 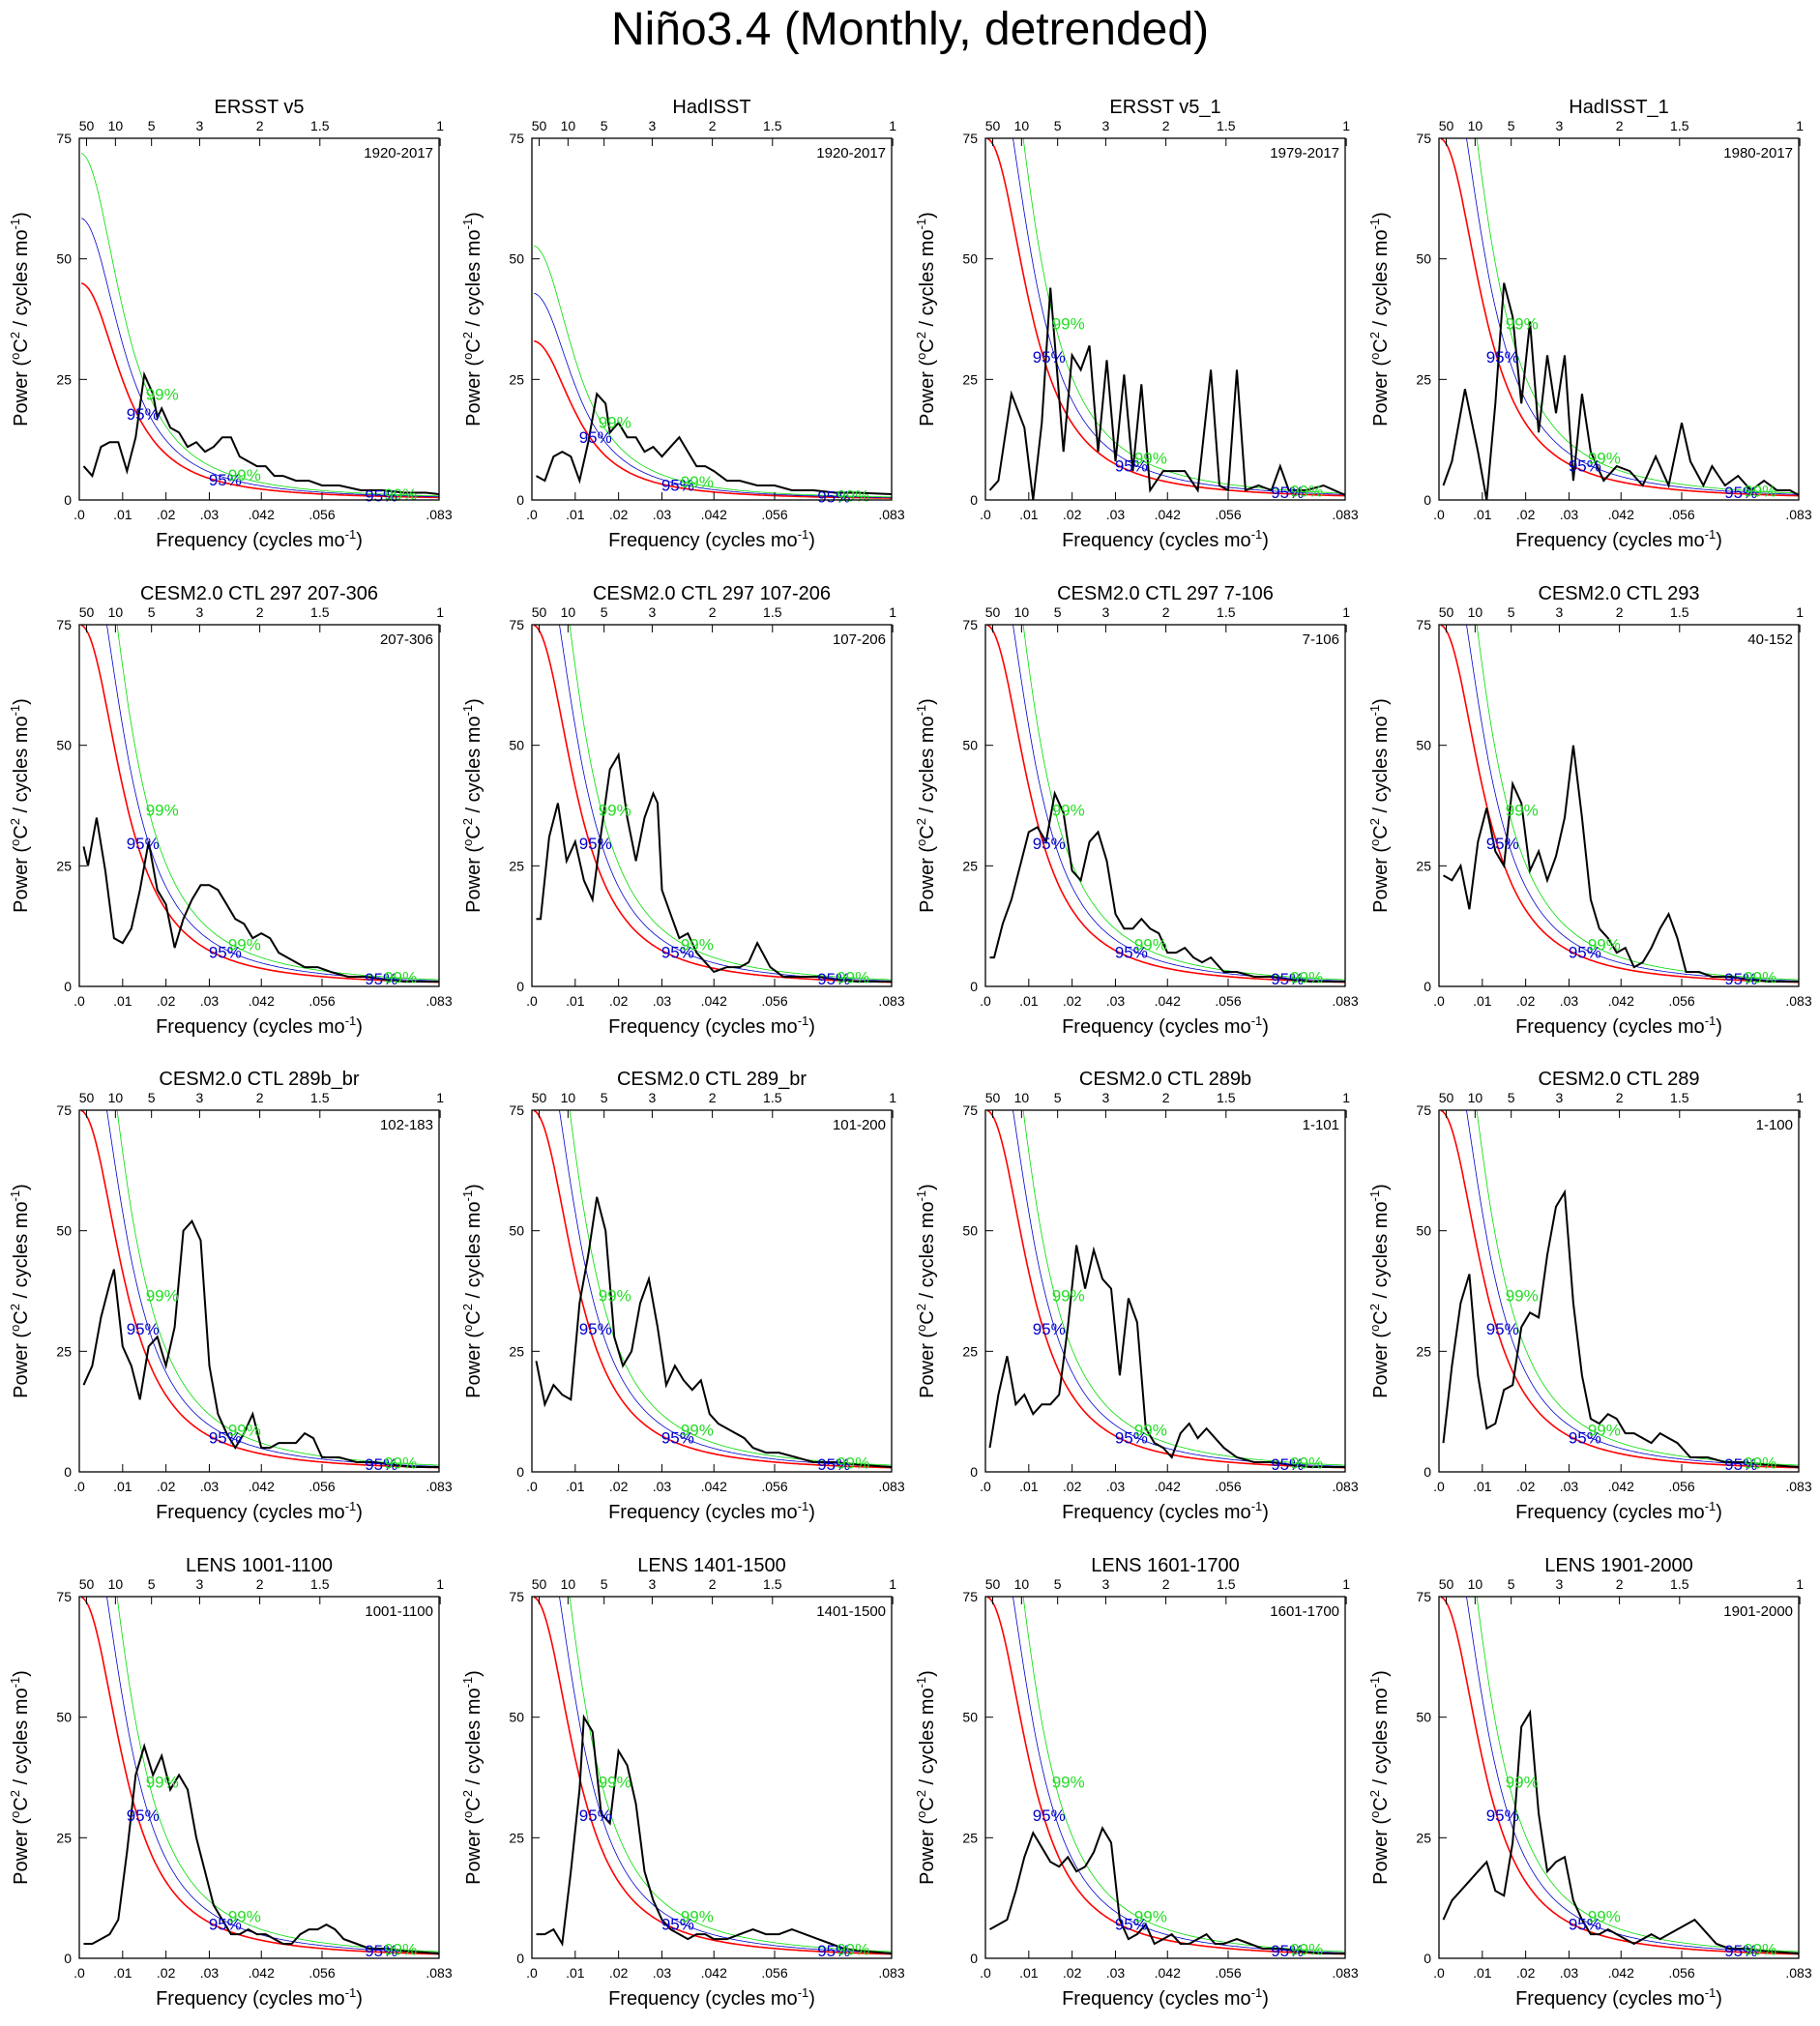 What do you see at coordinates (1428, 500) in the screenshot?
I see `y-tick-label: 0` at bounding box center [1428, 500].